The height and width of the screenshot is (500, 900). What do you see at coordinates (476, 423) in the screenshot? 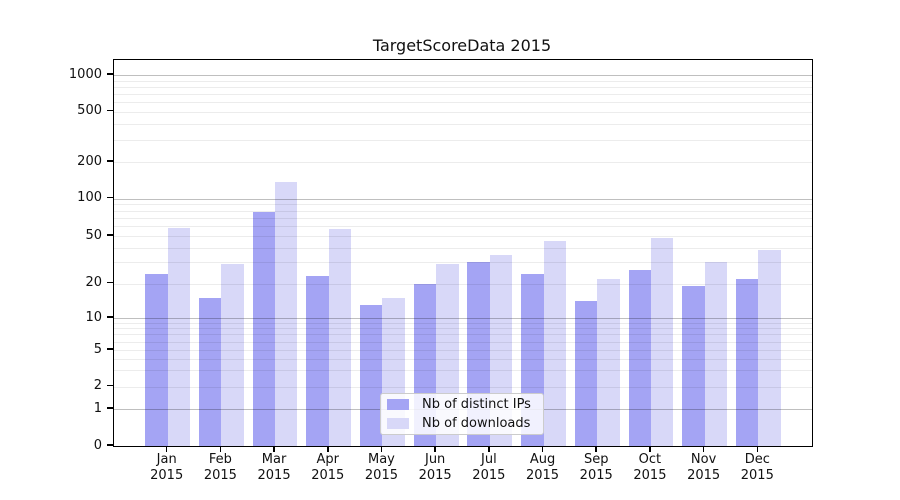
I see `legend-label-downloads: Nb of downloads` at bounding box center [476, 423].